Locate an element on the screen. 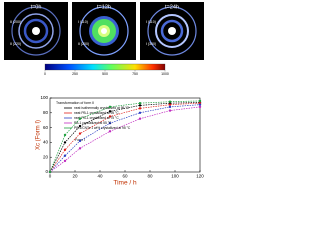 The width and height of the screenshot is (320, 240). y-tick-label: 80 is located at coordinates (46, 112).